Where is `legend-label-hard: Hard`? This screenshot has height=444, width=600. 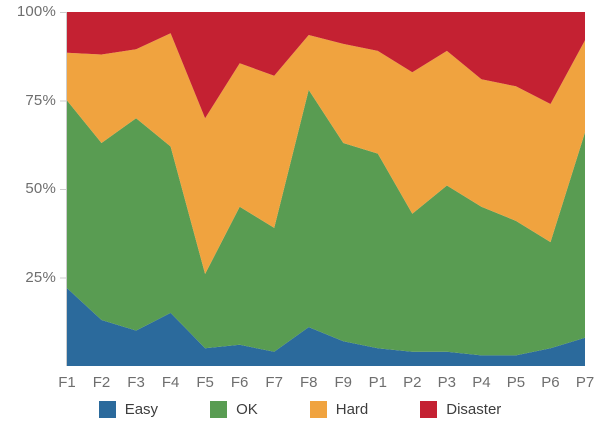 legend-label-hard: Hard is located at coordinates (352, 409).